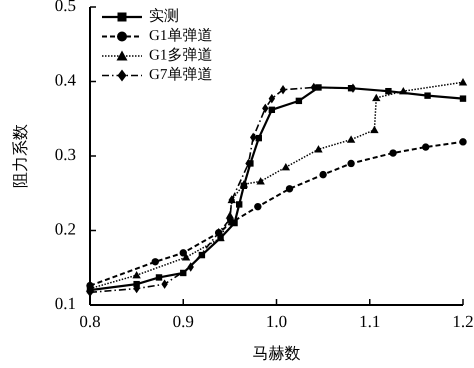 Image resolution: width=474 pixels, height=368 pixels. What do you see at coordinates (21, 156) in the screenshot?
I see `y-axis-title: 阻力系数` at bounding box center [21, 156].